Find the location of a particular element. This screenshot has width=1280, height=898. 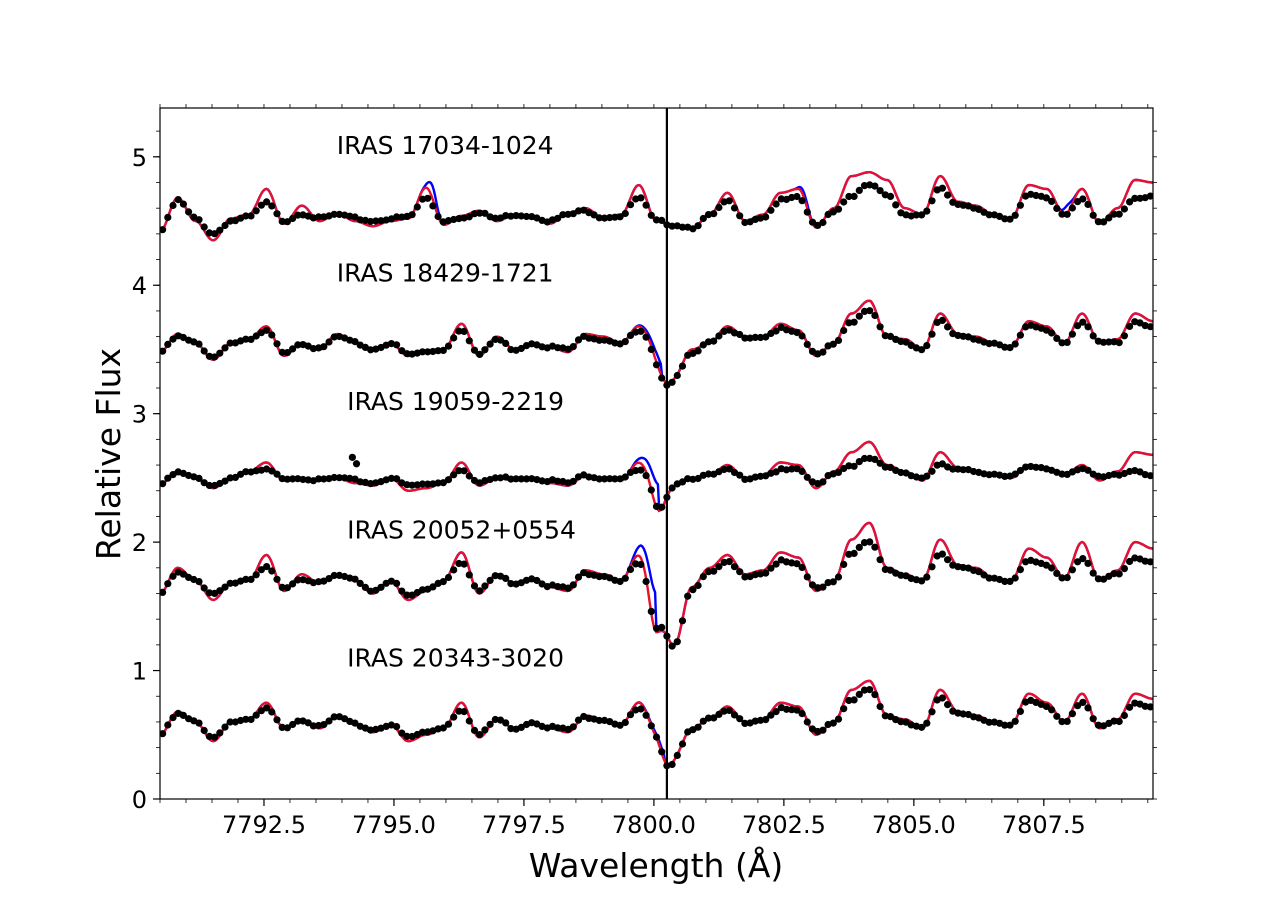

x-tick-label: 7797.5 is located at coordinates (524, 825).